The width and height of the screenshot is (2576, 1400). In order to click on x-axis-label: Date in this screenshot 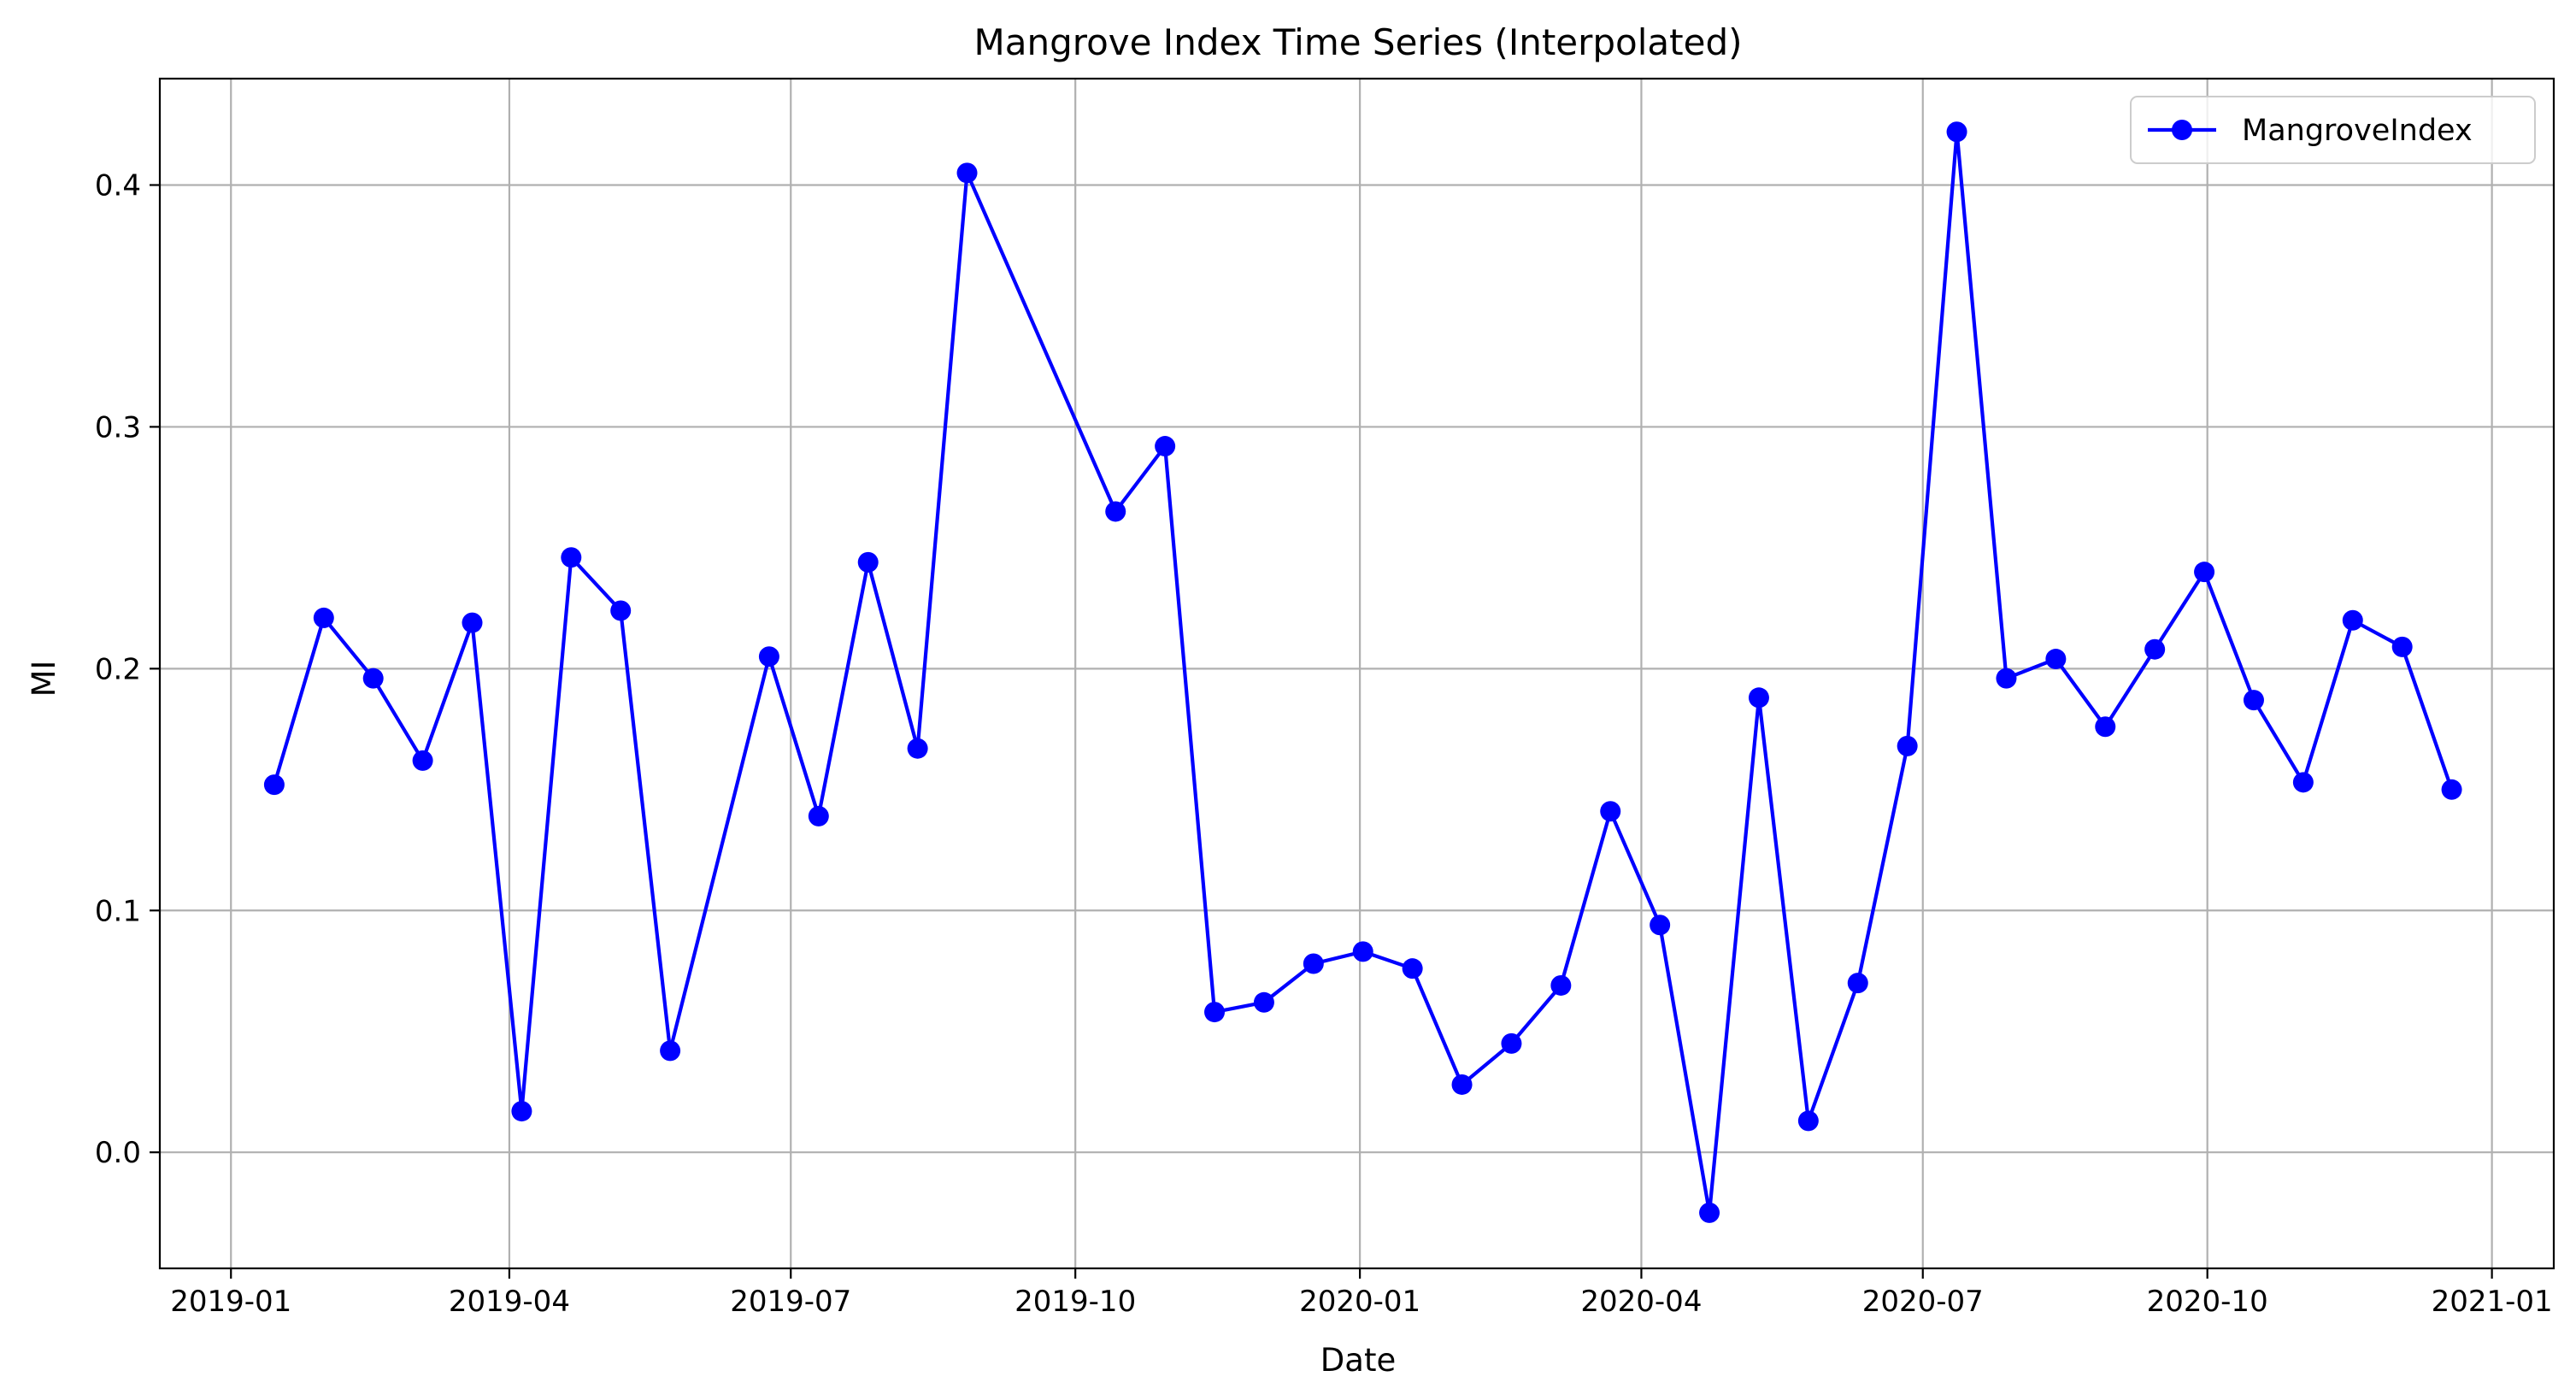, I will do `click(1358, 1360)`.